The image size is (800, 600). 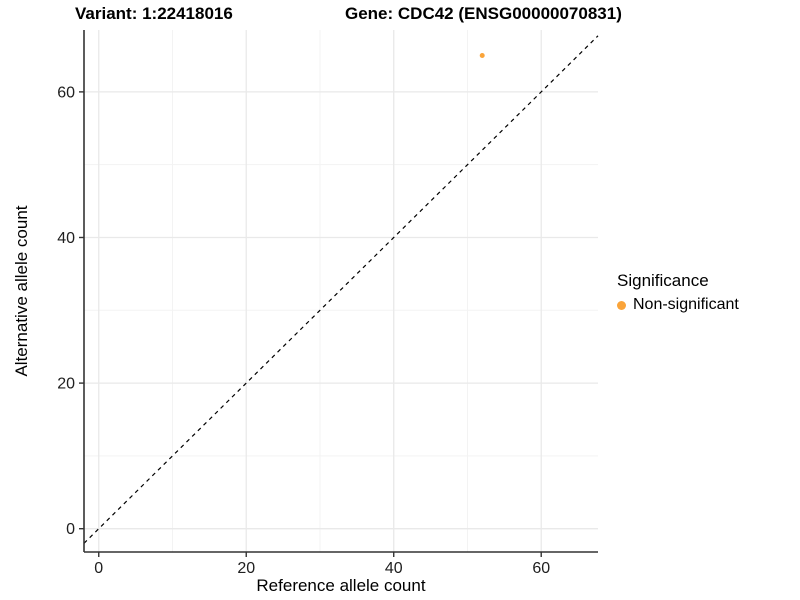 What do you see at coordinates (66, 92) in the screenshot?
I see `y-tick-label: 60` at bounding box center [66, 92].